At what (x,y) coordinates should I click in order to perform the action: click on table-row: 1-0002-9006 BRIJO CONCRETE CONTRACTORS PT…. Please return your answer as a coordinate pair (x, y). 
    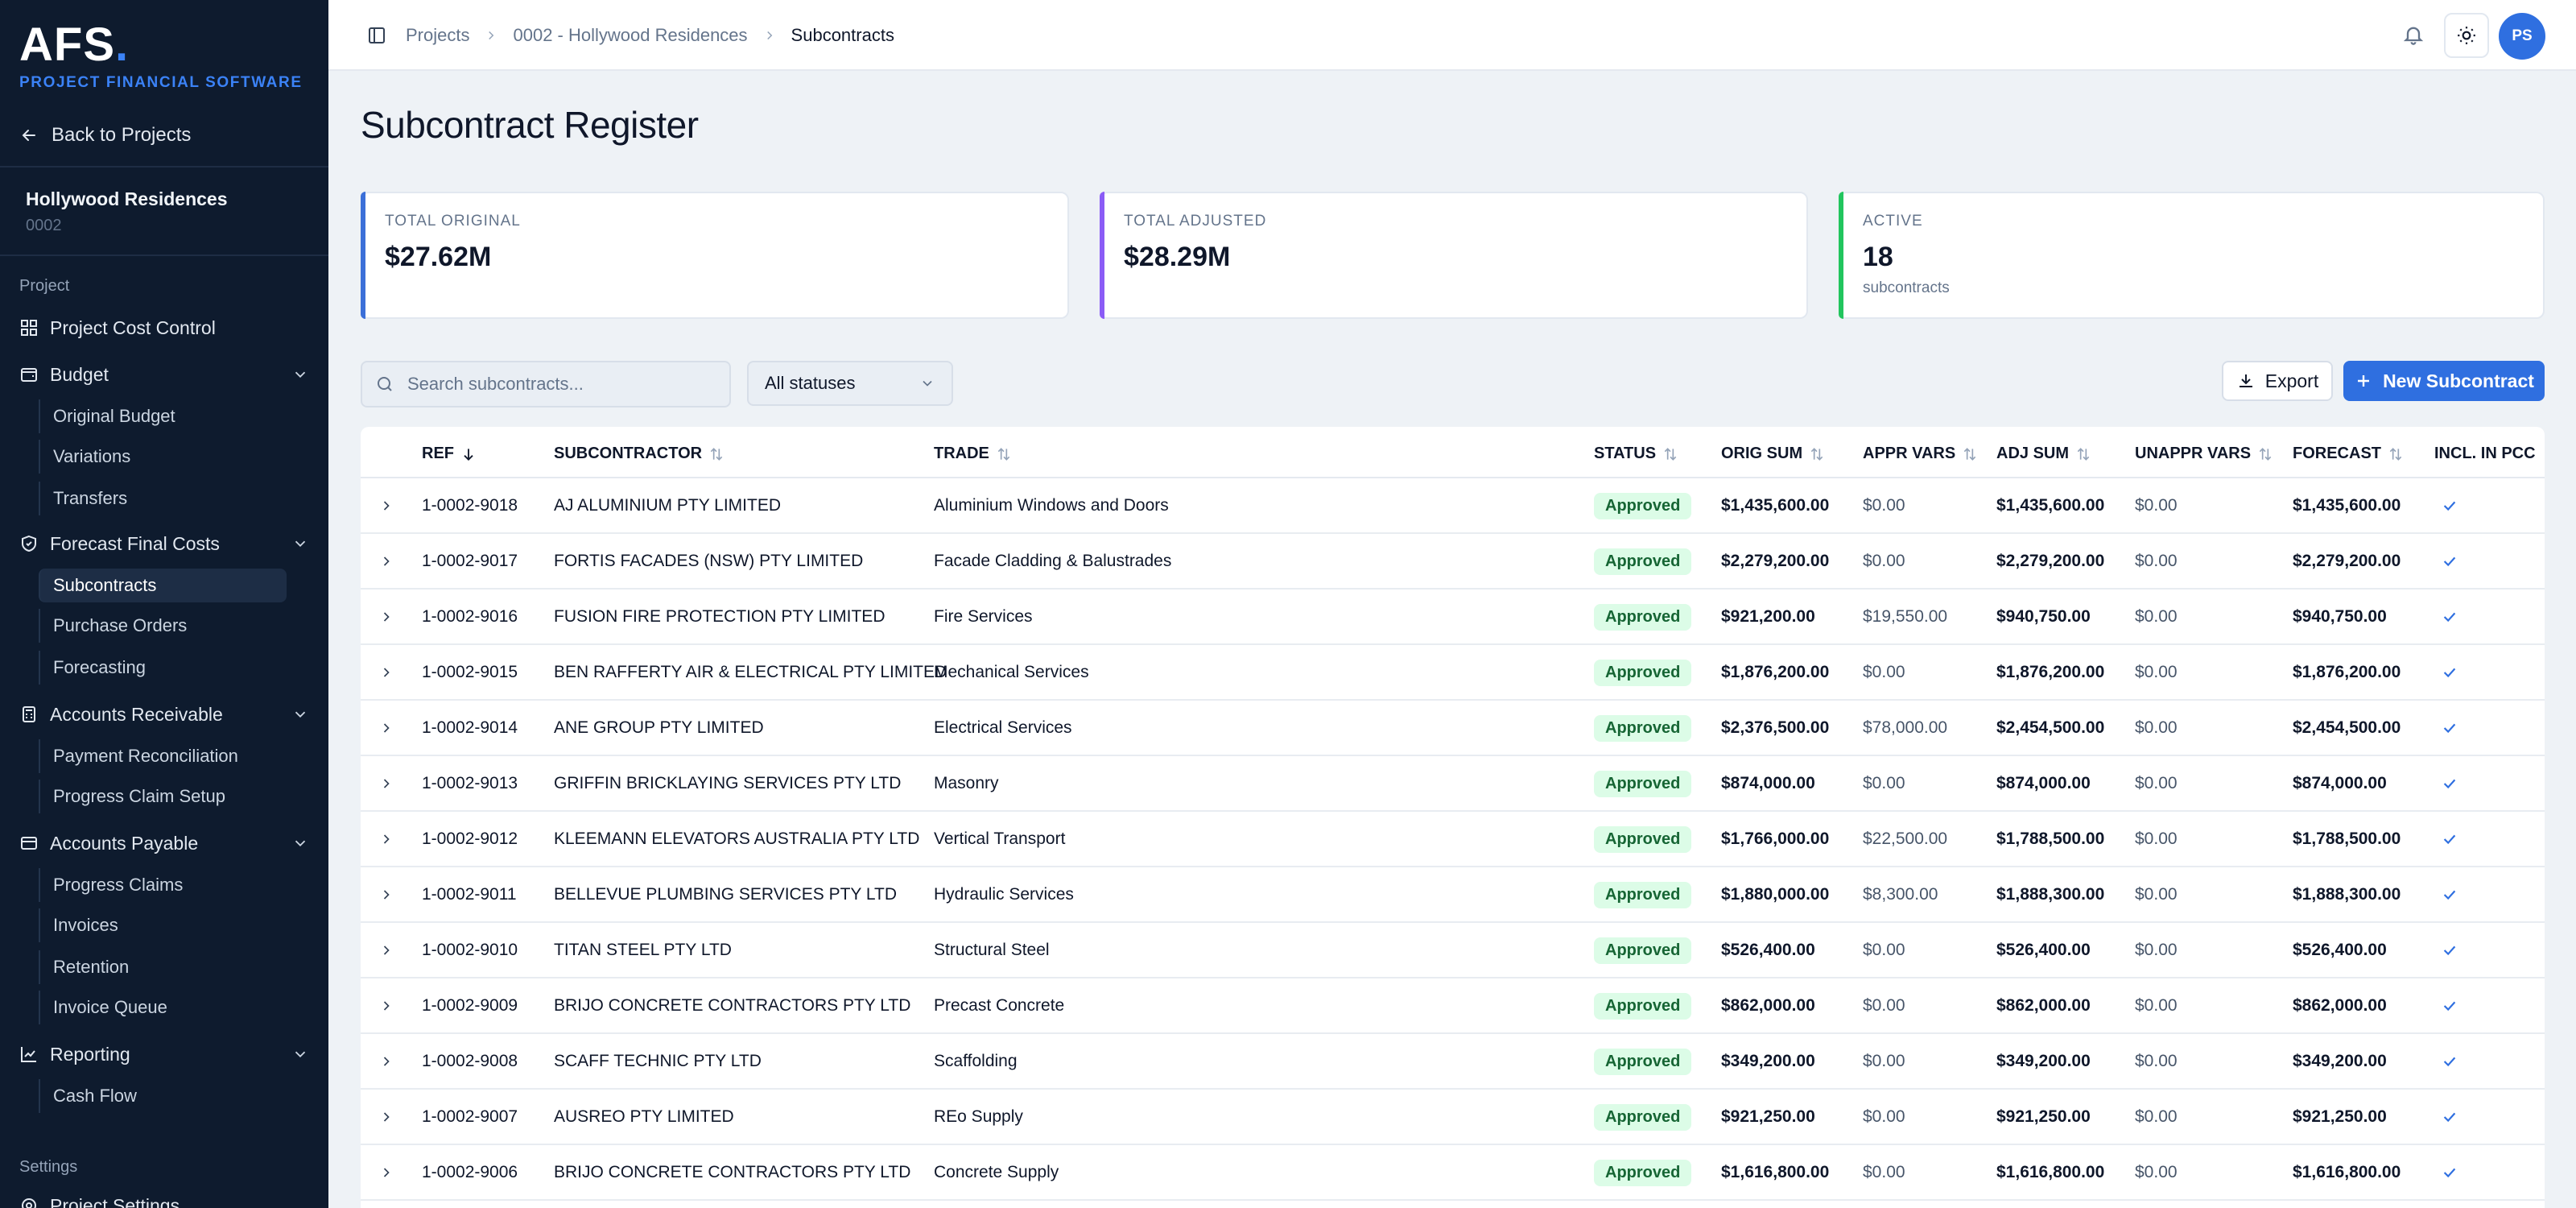
    Looking at the image, I should click on (1453, 1173).